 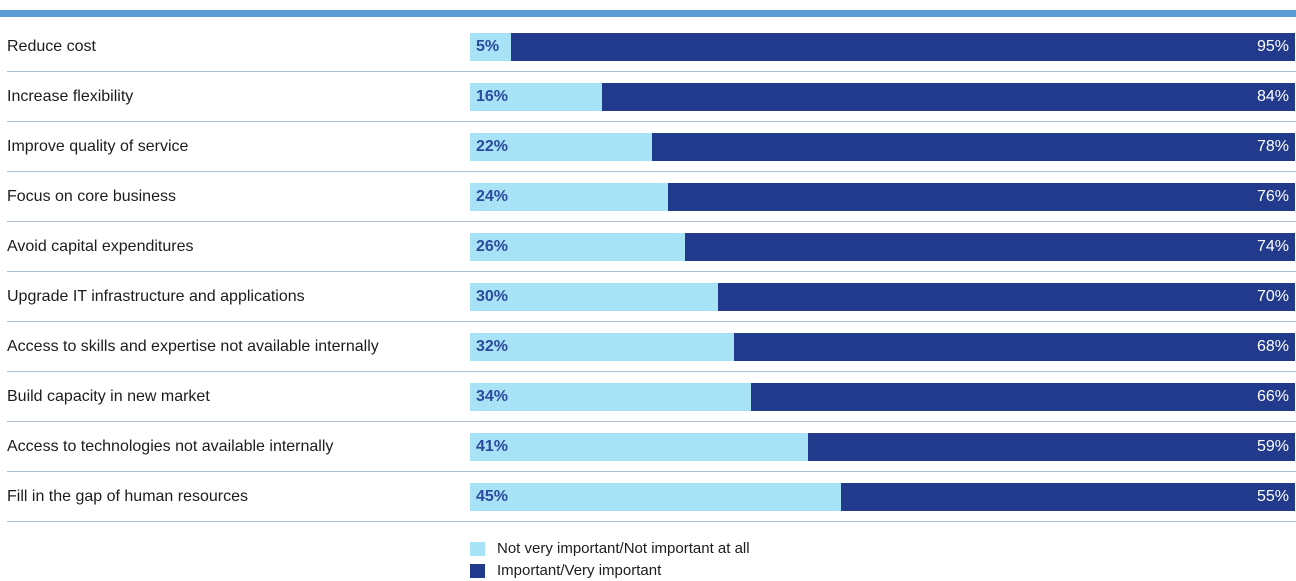 What do you see at coordinates (648, 13) in the screenshot?
I see `top-rule` at bounding box center [648, 13].